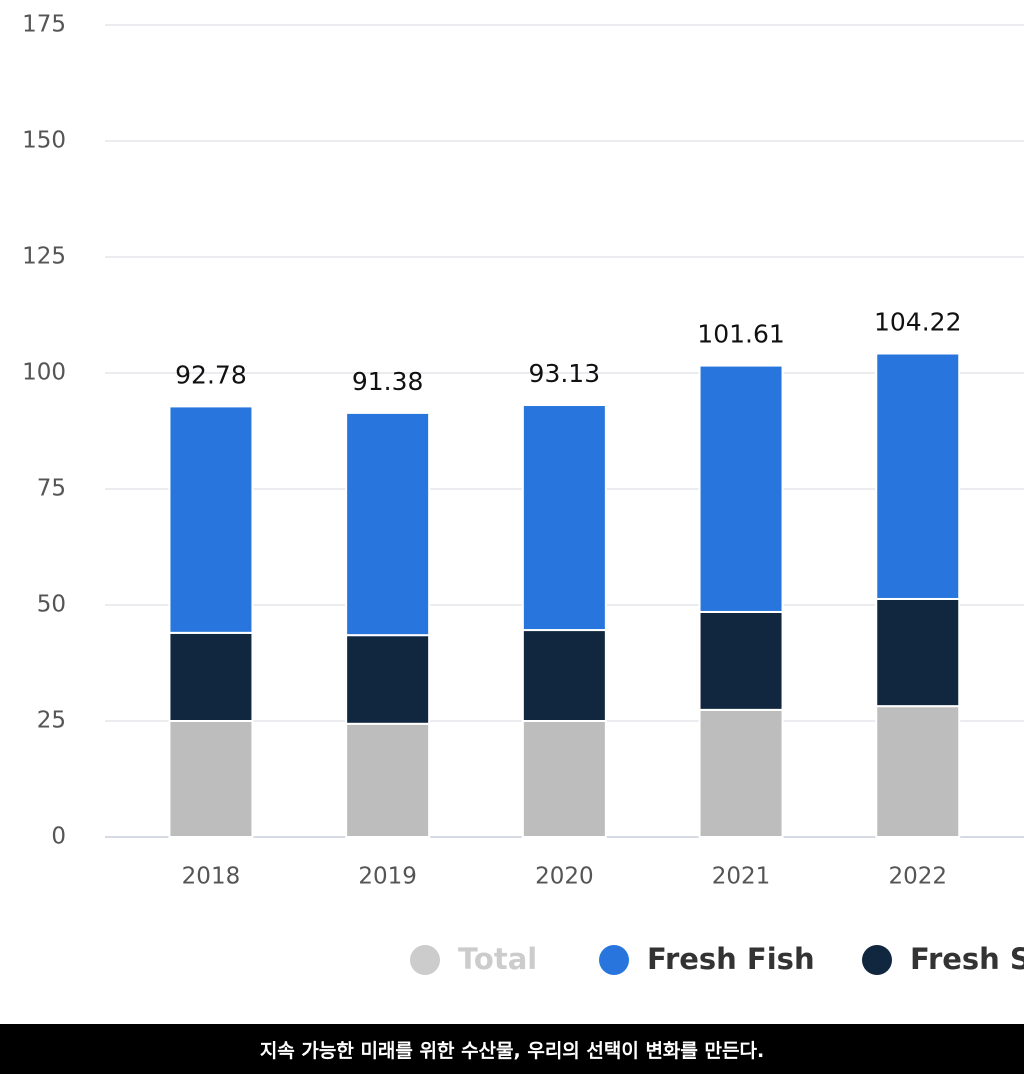 Image resolution: width=1024 pixels, height=1074 pixels. Describe the element at coordinates (44, 25) in the screenshot. I see `y-tick-label: 175` at that location.